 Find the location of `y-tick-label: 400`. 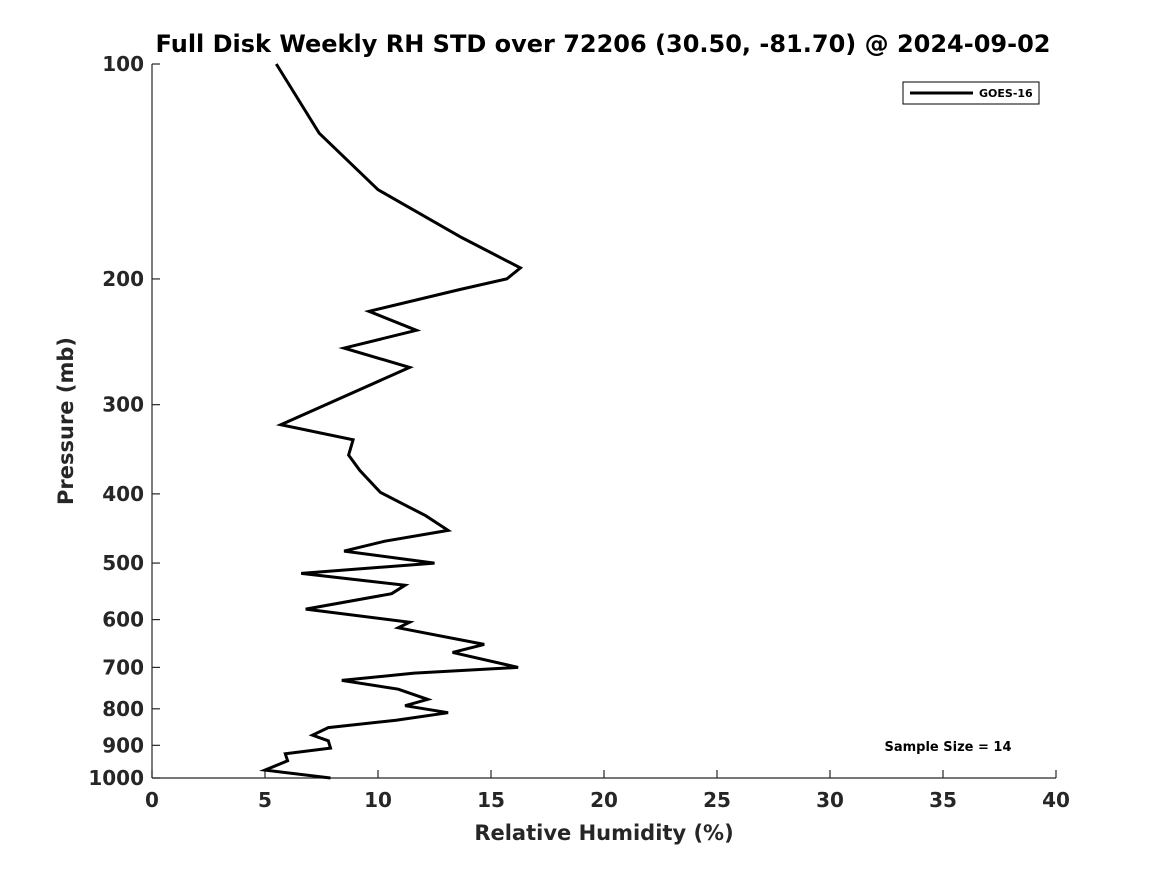

y-tick-label: 400 is located at coordinates (123, 494).